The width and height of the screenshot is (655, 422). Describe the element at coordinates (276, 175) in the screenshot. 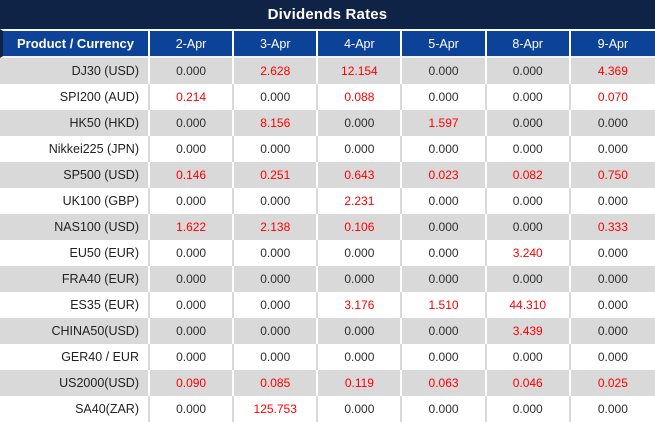

I see `value-cell: 0.251` at that location.